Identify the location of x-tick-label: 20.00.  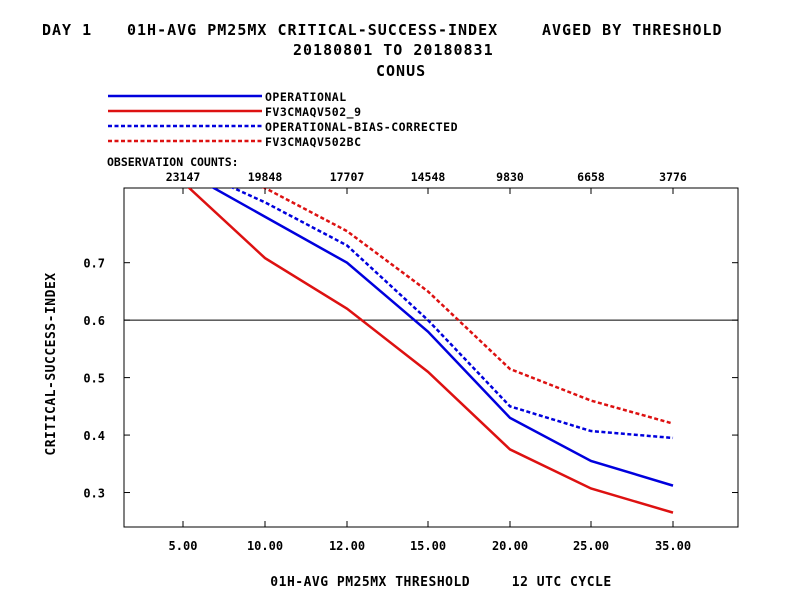
(510, 546).